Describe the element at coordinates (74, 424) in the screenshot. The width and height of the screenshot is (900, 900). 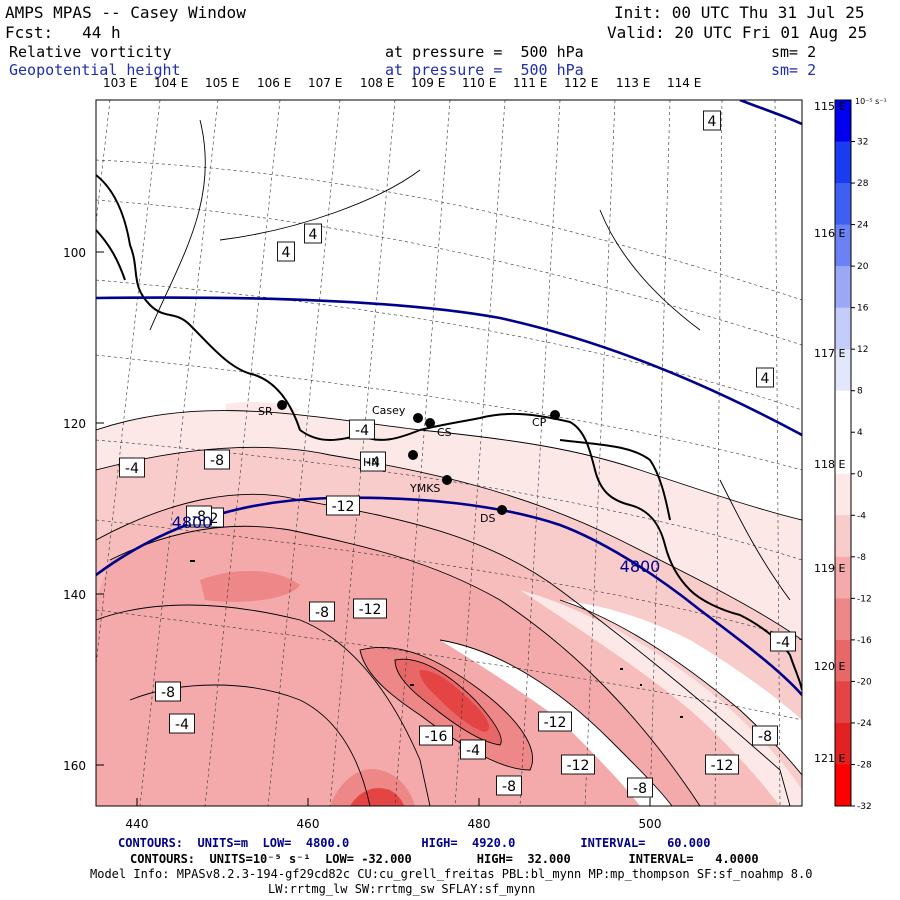
I see `left-axis-label: 120` at that location.